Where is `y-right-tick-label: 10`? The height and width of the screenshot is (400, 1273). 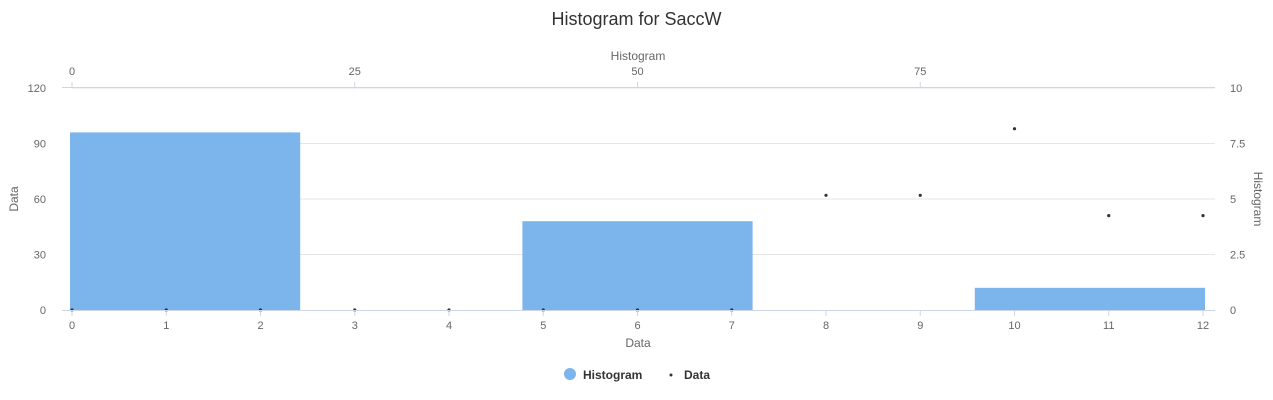 y-right-tick-label: 10 is located at coordinates (1236, 89).